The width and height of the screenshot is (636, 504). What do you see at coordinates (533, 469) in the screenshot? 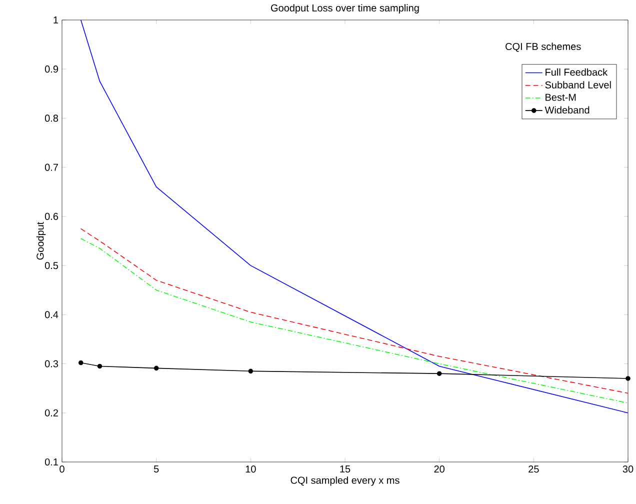
I see `x-tick-label: 25` at bounding box center [533, 469].